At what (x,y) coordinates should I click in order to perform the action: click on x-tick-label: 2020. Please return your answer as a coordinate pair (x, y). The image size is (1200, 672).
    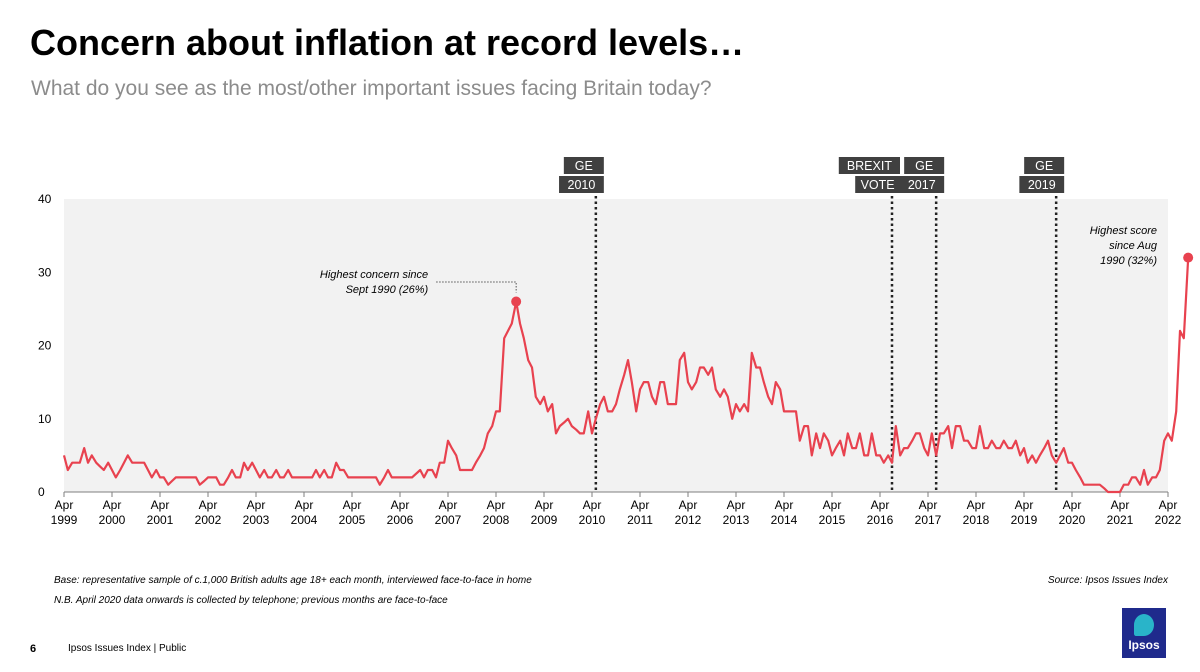
    Looking at the image, I should click on (1072, 520).